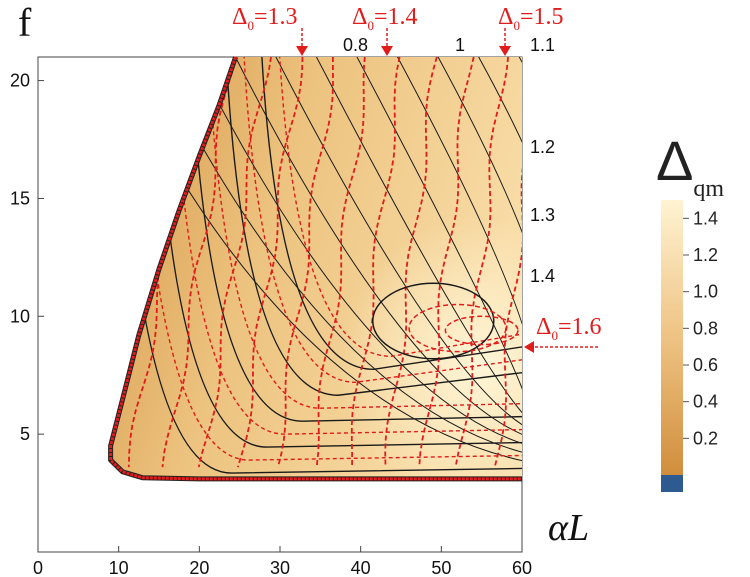 Image resolution: width=750 pixels, height=577 pixels. I want to click on annotation-delta-1.6: Δ0=1.6, so click(568, 328).